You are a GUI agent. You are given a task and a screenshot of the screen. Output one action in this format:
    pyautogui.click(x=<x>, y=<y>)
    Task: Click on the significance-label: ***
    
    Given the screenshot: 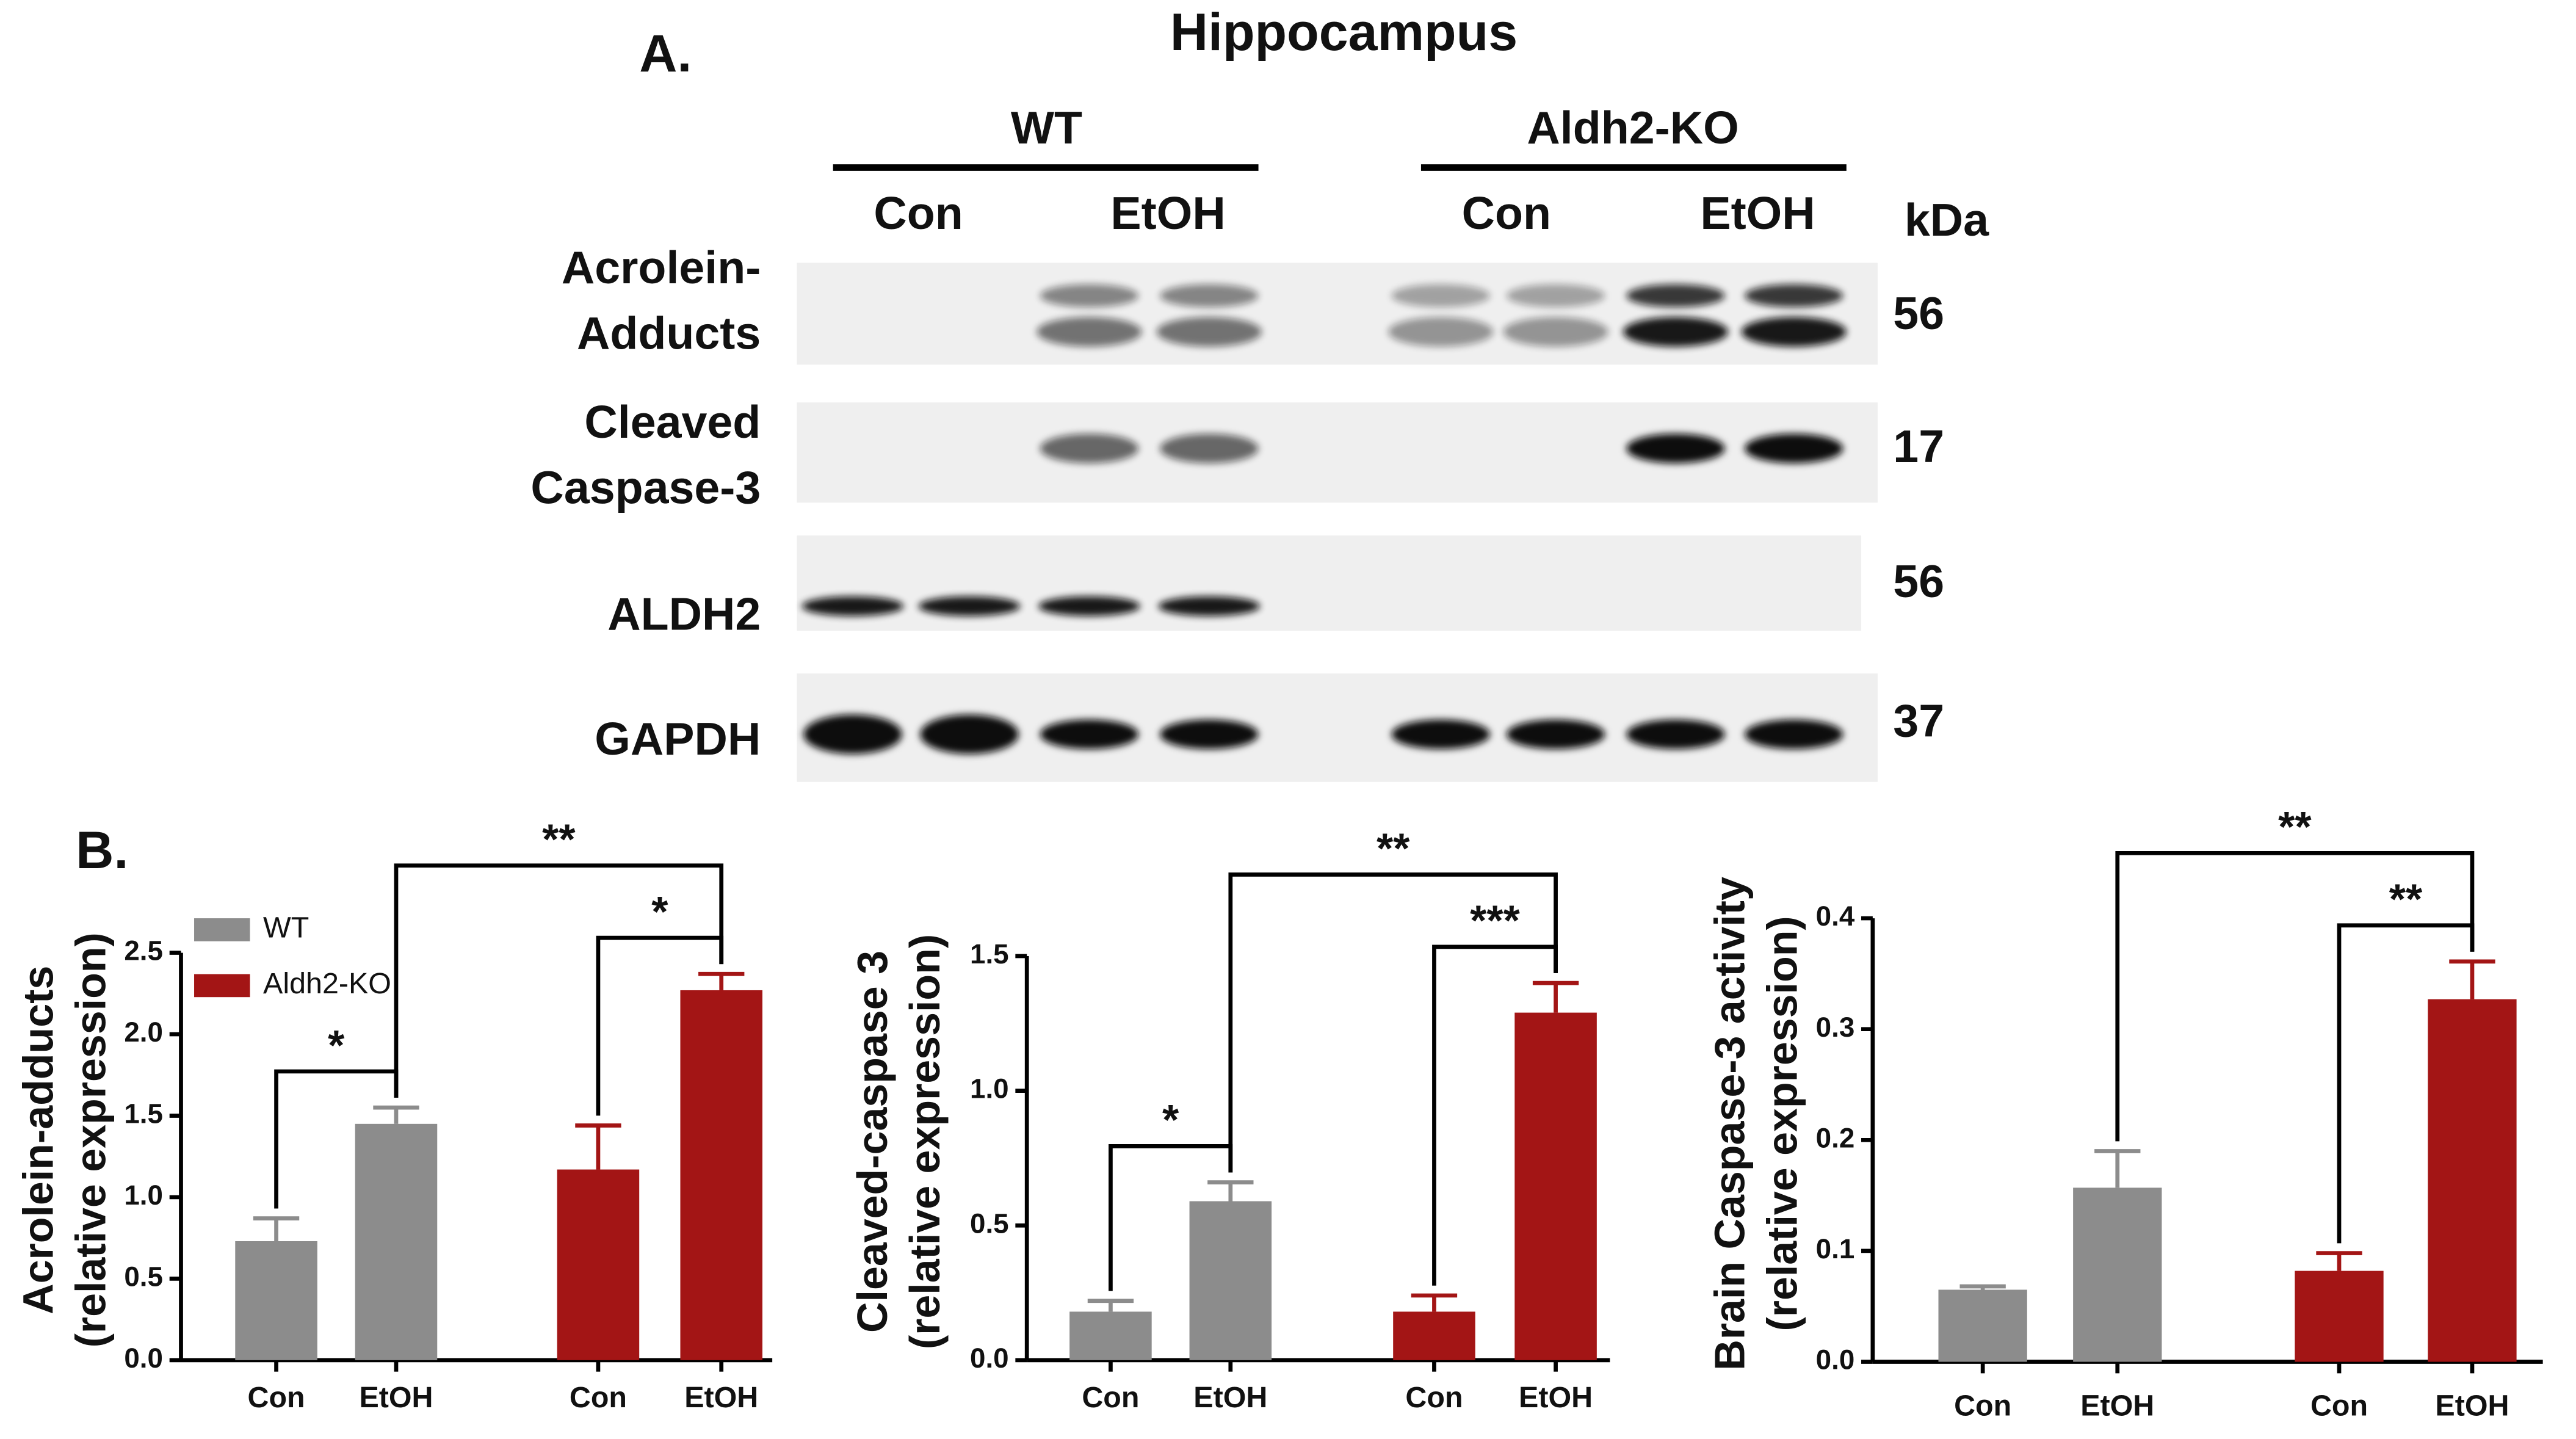 What is the action you would take?
    pyautogui.click(x=1495, y=920)
    